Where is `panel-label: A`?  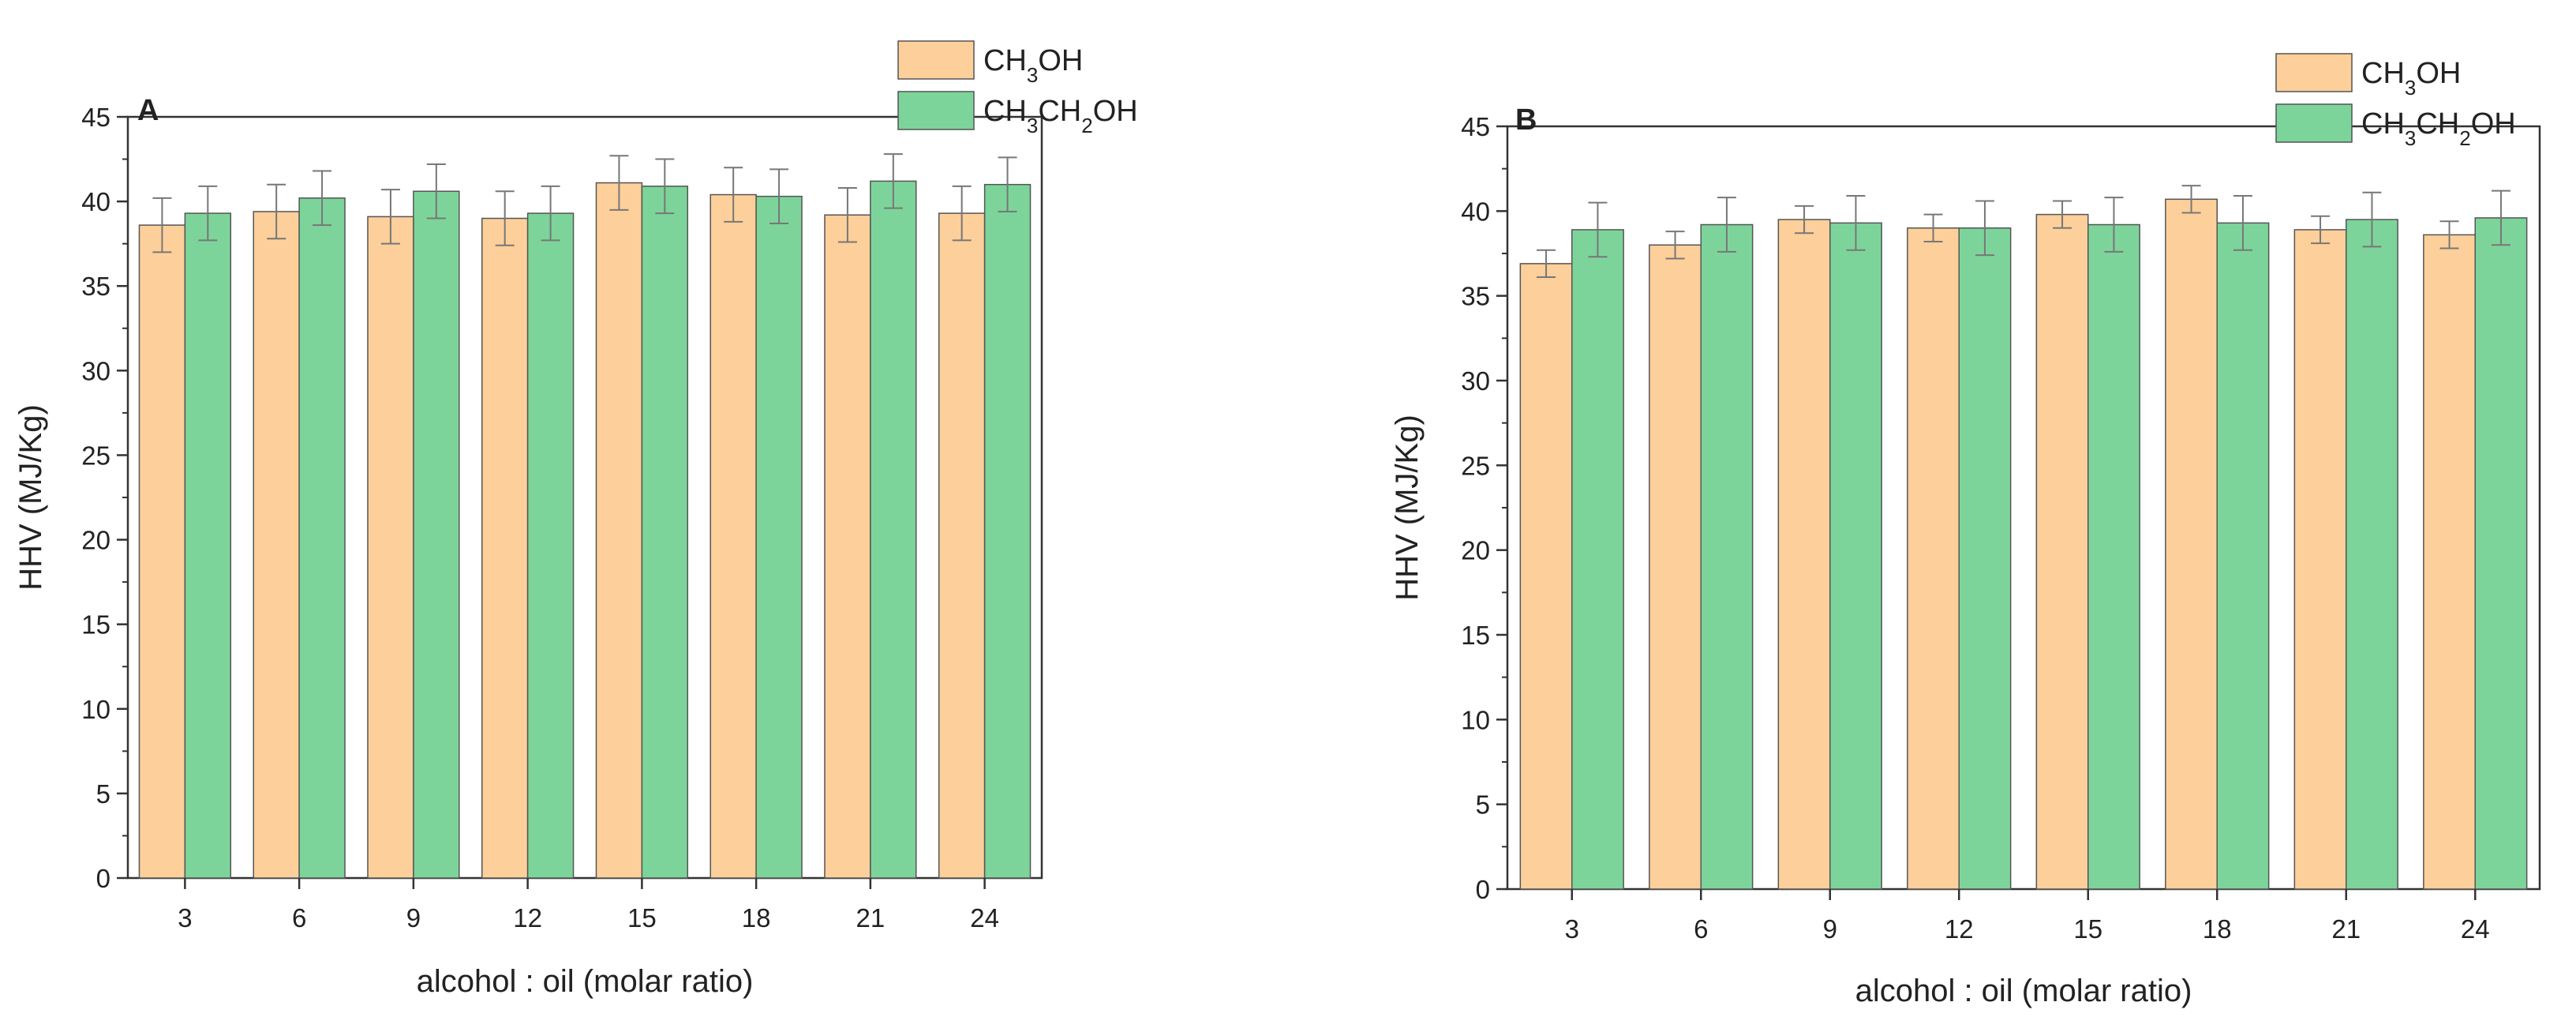
panel-label: A is located at coordinates (148, 110).